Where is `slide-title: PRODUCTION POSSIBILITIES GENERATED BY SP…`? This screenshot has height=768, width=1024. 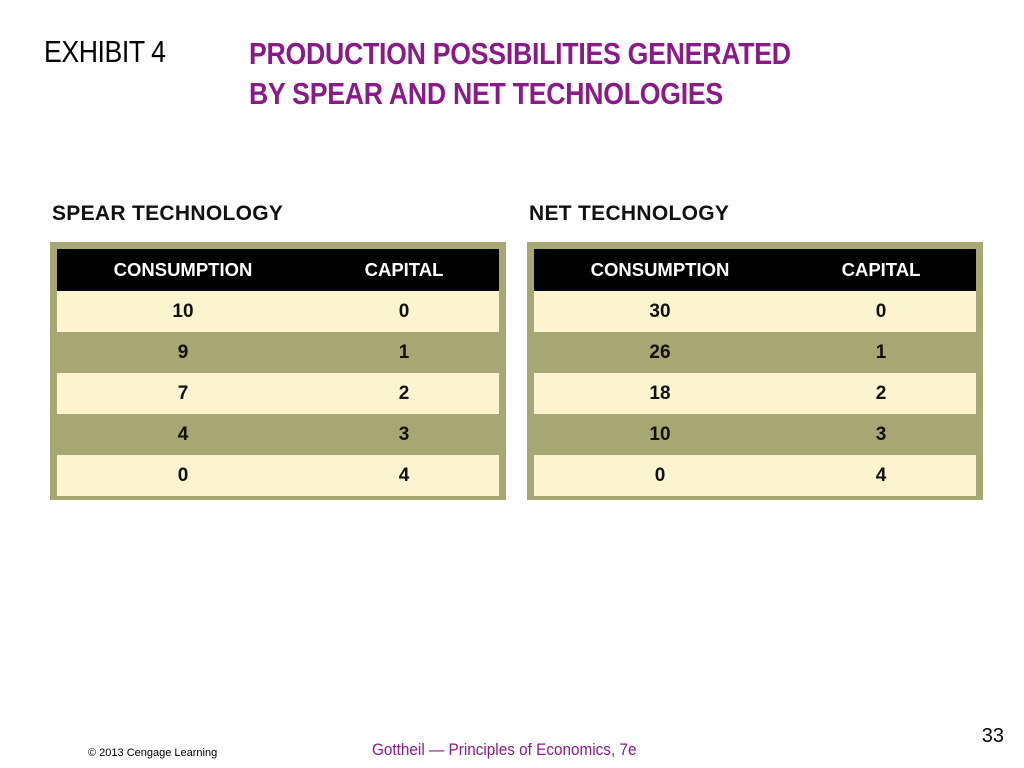
slide-title: PRODUCTION POSSIBILITIES GENERATED BY SP… is located at coordinates (520, 74).